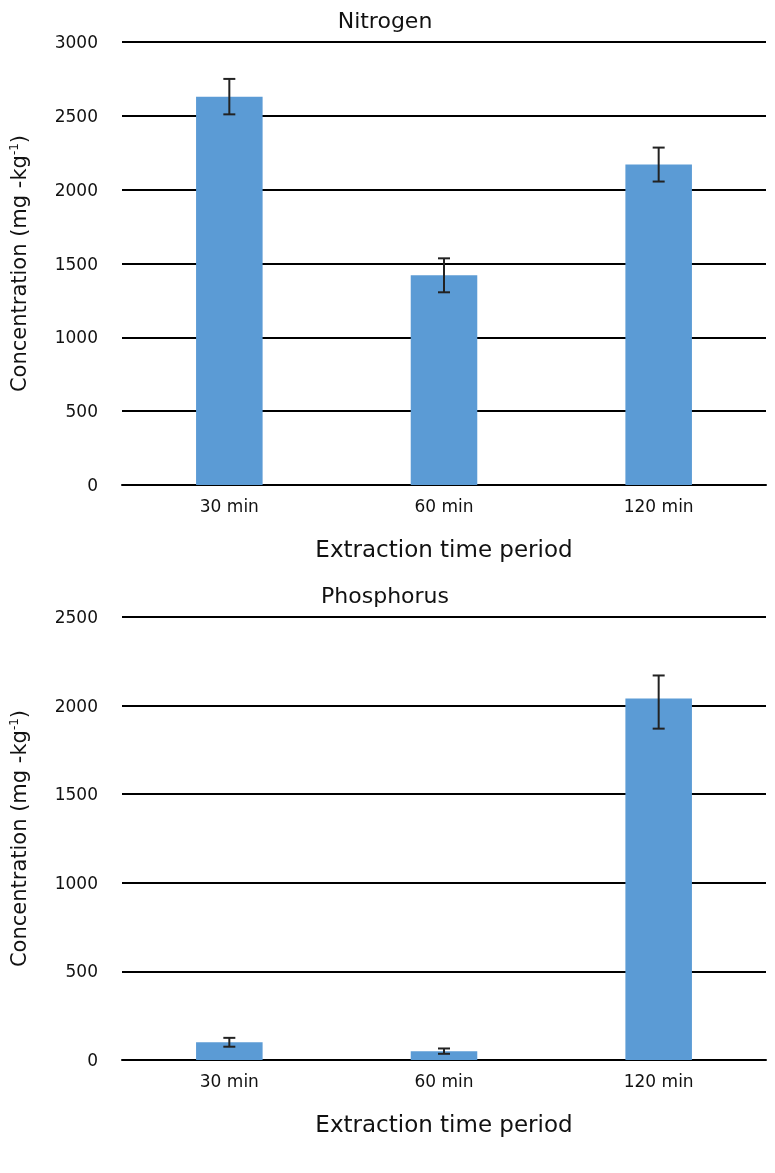  I want to click on y-tick-label: 3000, so click(76, 42).